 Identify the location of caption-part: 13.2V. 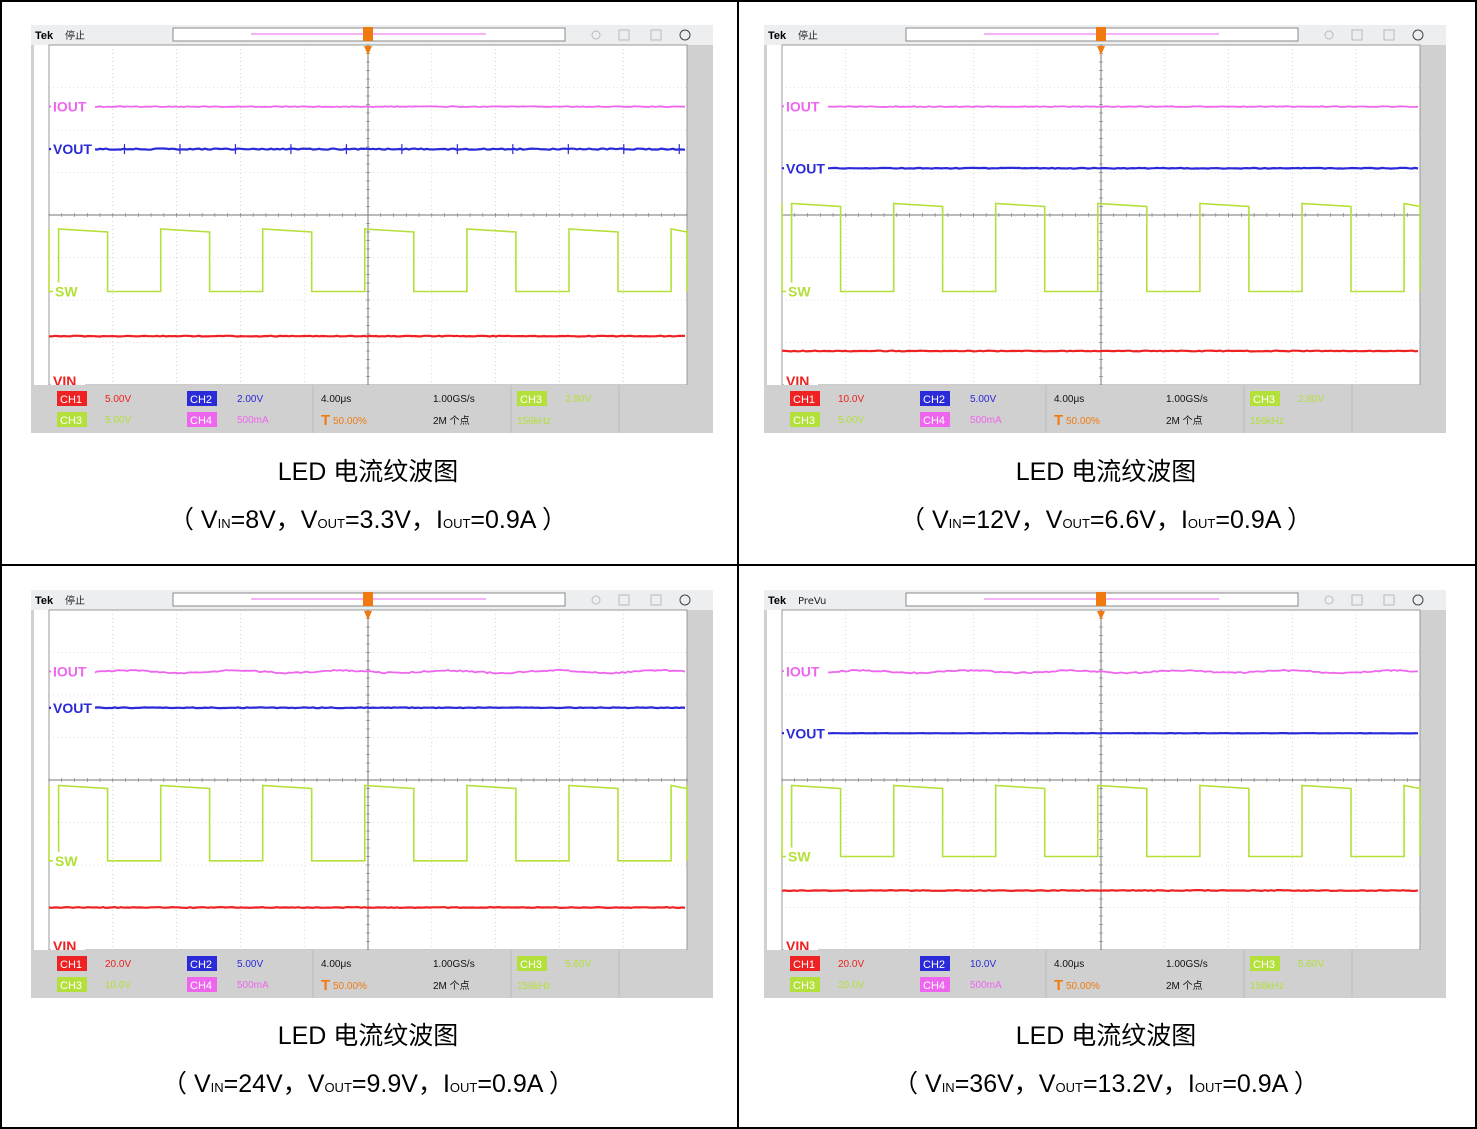
(1130, 1084).